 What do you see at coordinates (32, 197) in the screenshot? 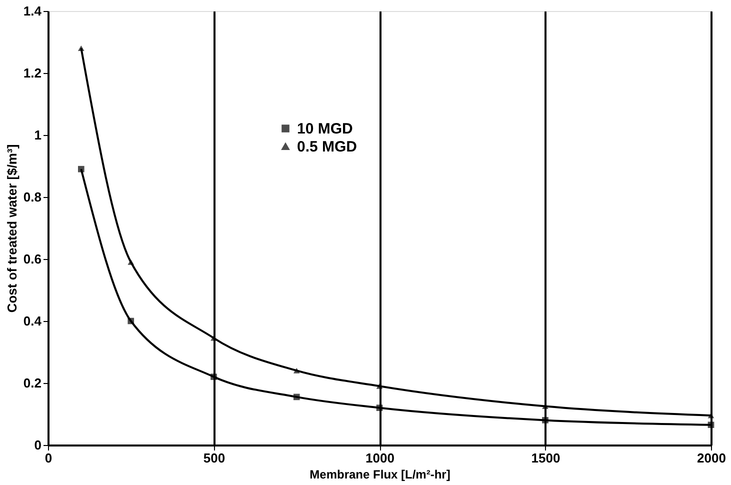
I see `y-tick-label: 0.8` at bounding box center [32, 197].